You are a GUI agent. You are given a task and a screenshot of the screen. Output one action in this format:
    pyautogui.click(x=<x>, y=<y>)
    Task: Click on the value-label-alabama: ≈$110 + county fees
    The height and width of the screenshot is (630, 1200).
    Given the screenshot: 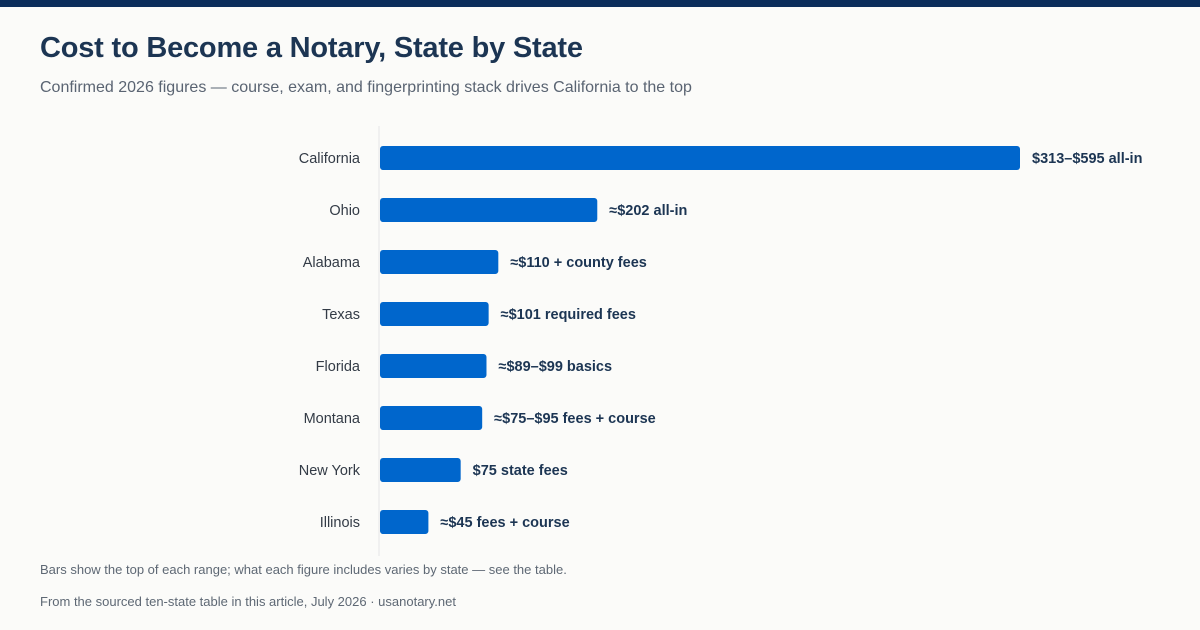 What is the action you would take?
    pyautogui.click(x=578, y=263)
    